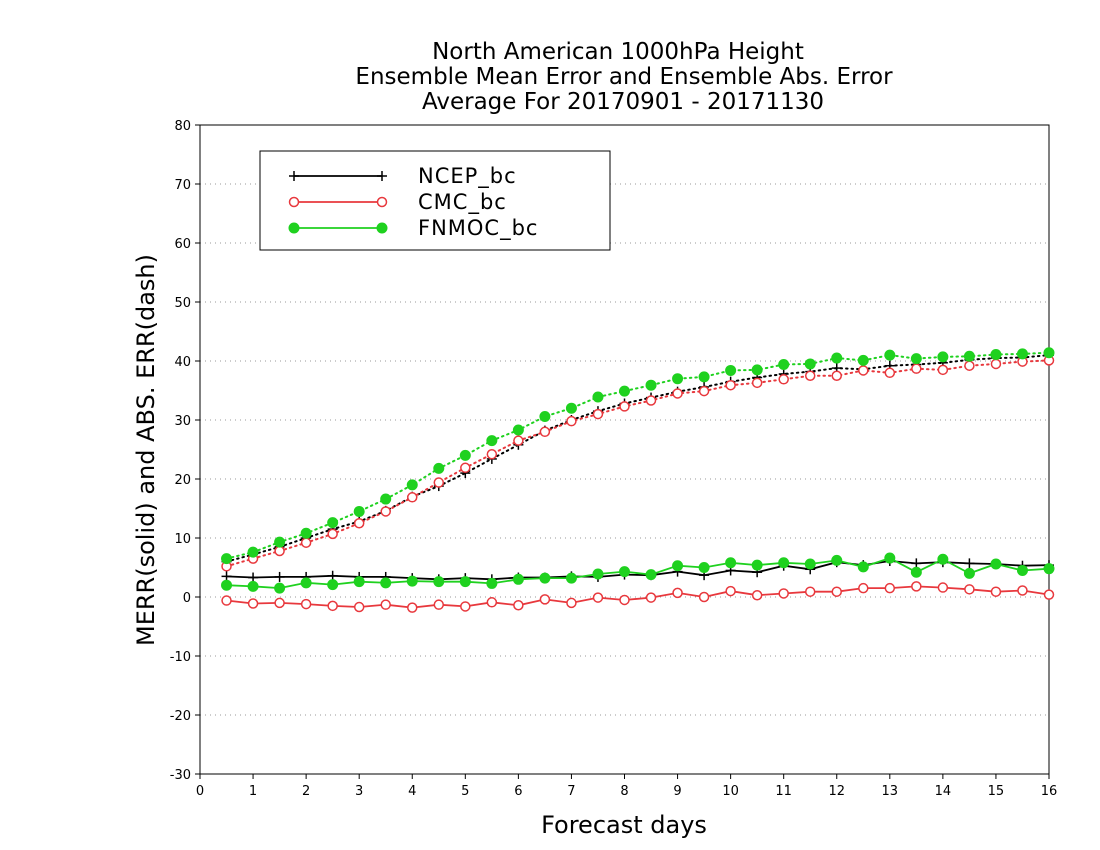  I want to click on x-tick-label: 9, so click(677, 791).